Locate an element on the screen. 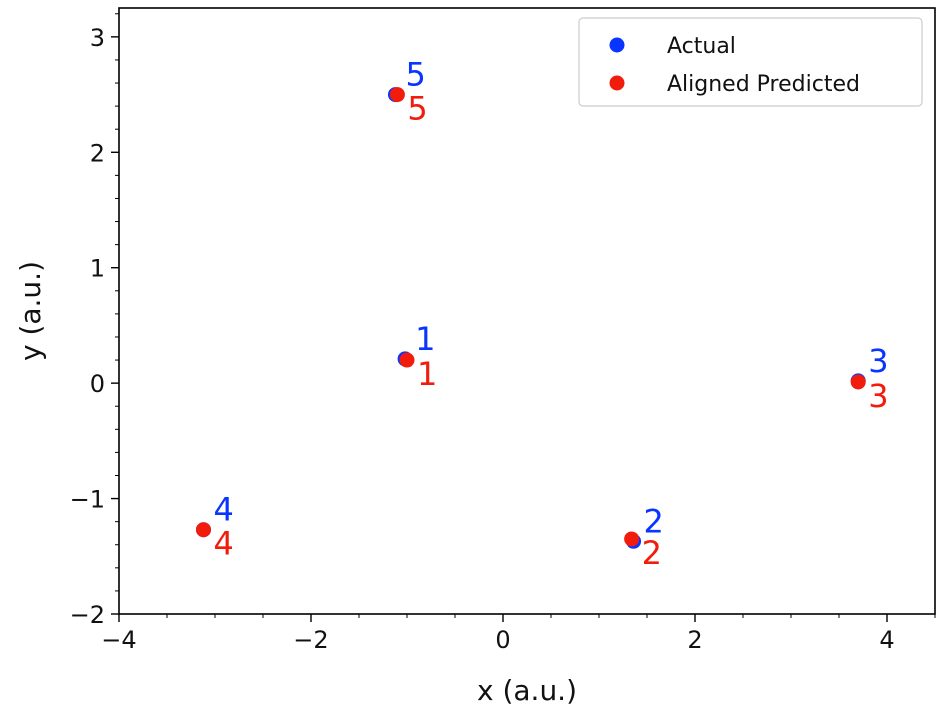 This screenshot has height=715, width=940. y-tick-label: −1 is located at coordinates (87, 500).